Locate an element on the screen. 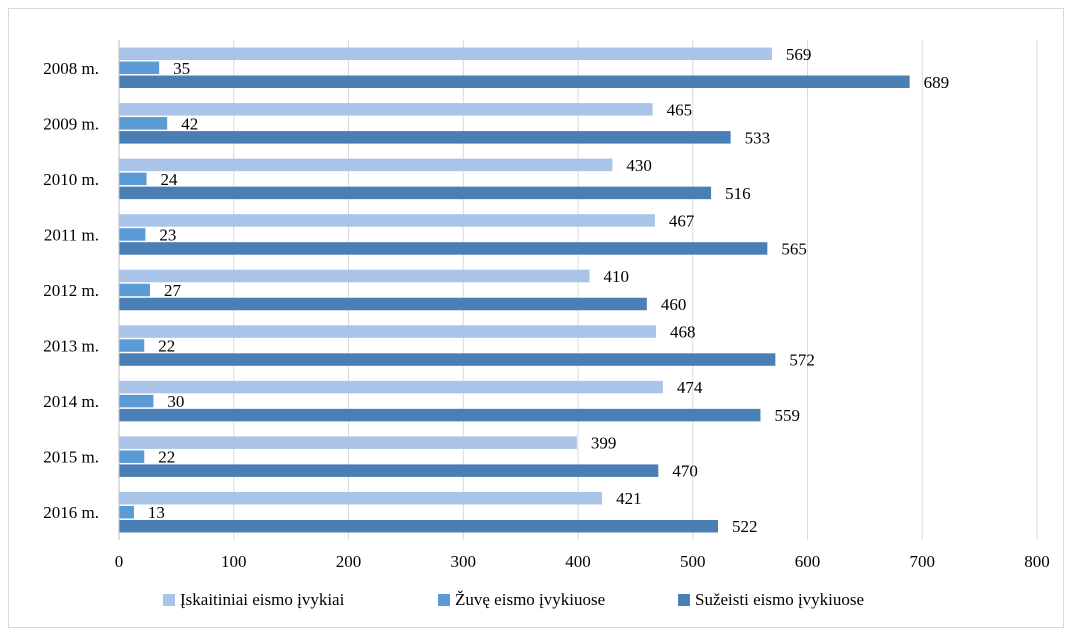 The image size is (1070, 635). data-label: 689 is located at coordinates (937, 82).